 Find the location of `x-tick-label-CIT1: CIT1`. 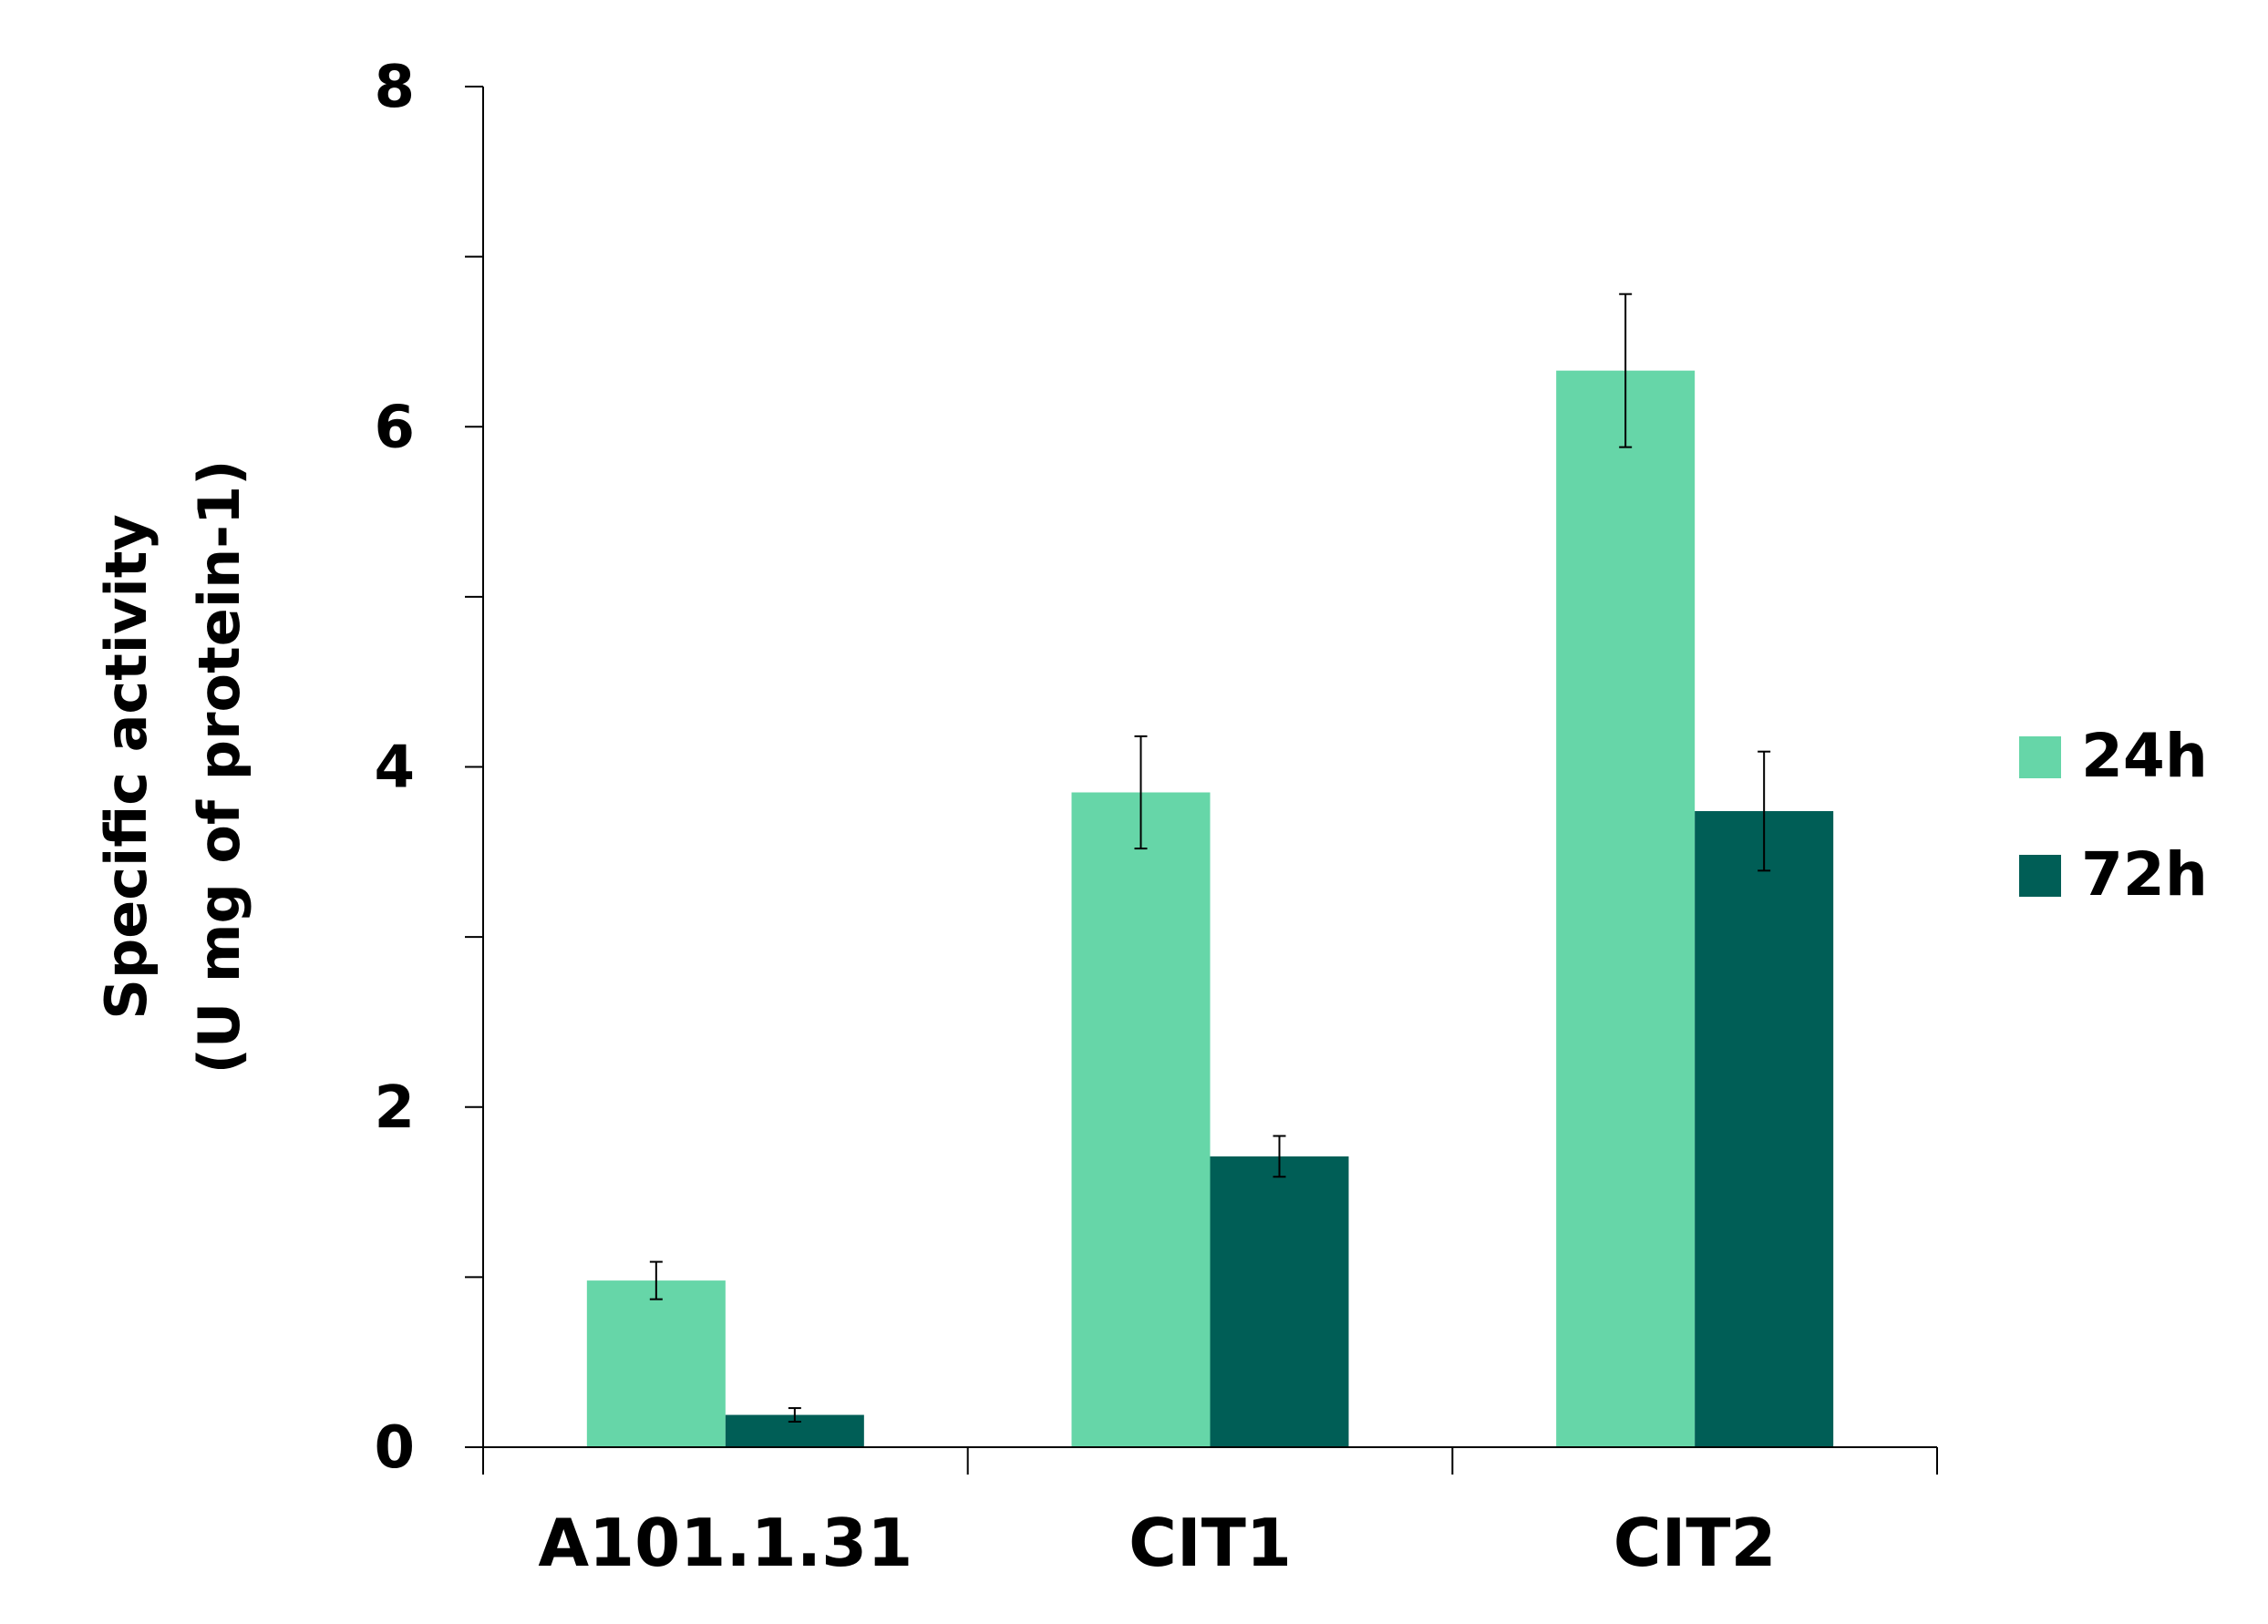

x-tick-label-CIT1: CIT1 is located at coordinates (1210, 1543).